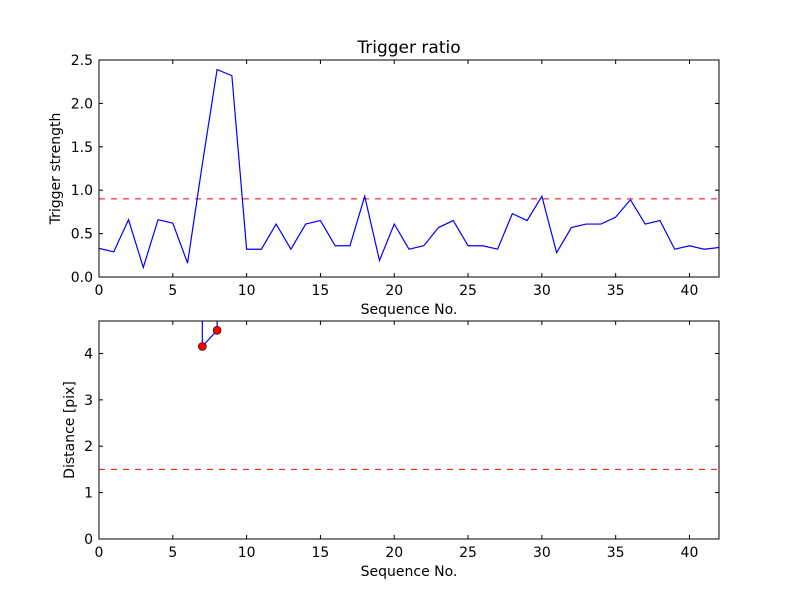  I want to click on y-axis-label: Distance [pix], so click(70, 430).